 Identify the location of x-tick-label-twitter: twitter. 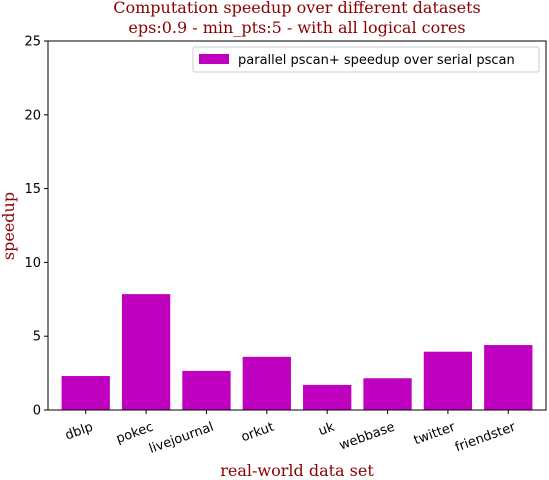
(435, 433).